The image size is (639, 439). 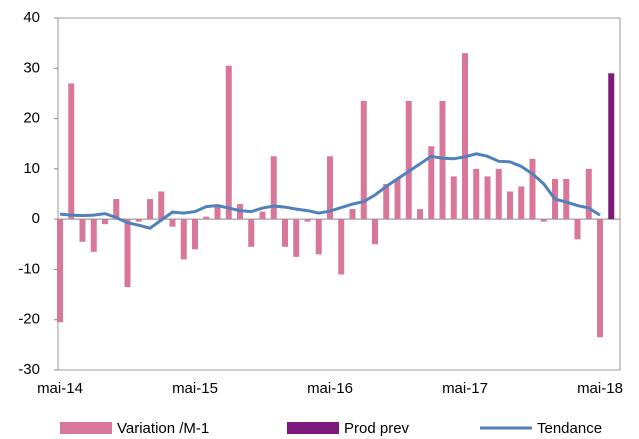 What do you see at coordinates (29, 369) in the screenshot?
I see `y-tick-label: -30` at bounding box center [29, 369].